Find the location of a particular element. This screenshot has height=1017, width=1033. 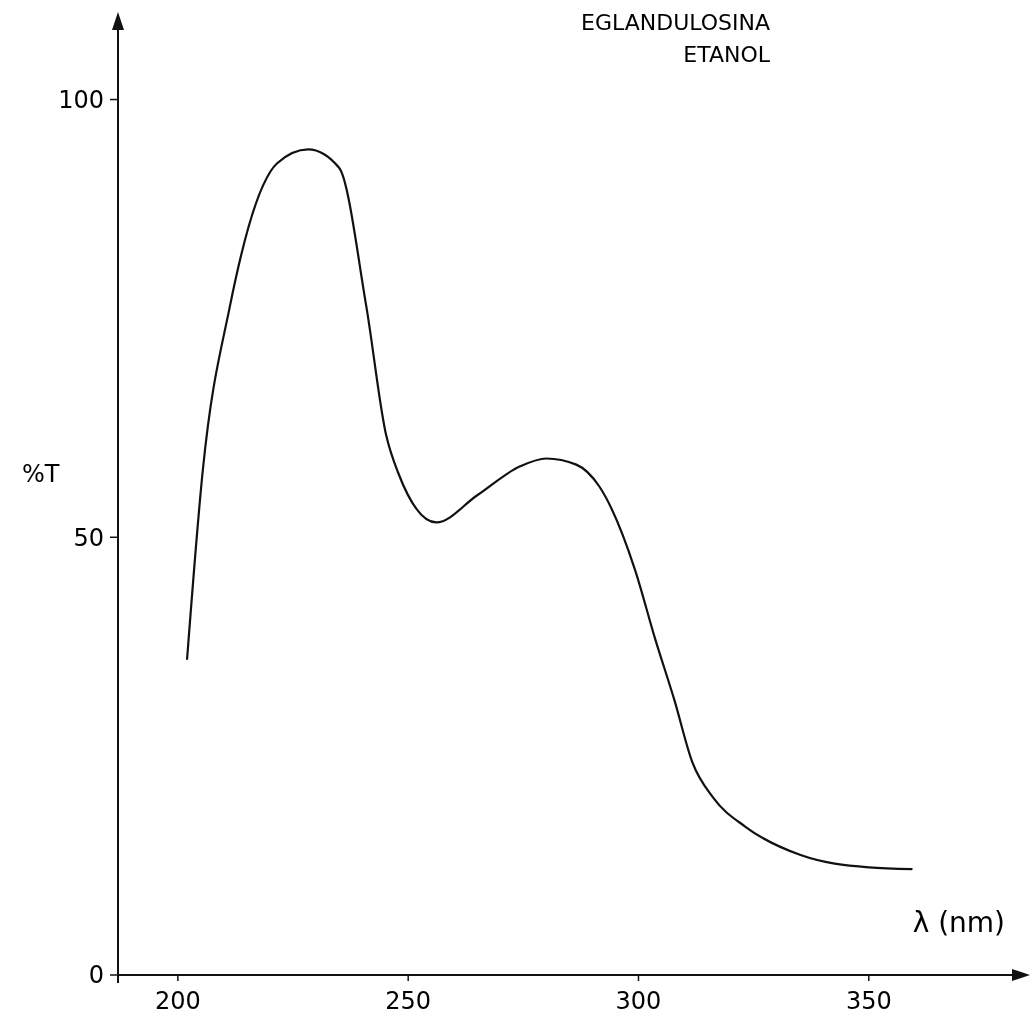

text: ETANOL is located at coordinates (727, 54).